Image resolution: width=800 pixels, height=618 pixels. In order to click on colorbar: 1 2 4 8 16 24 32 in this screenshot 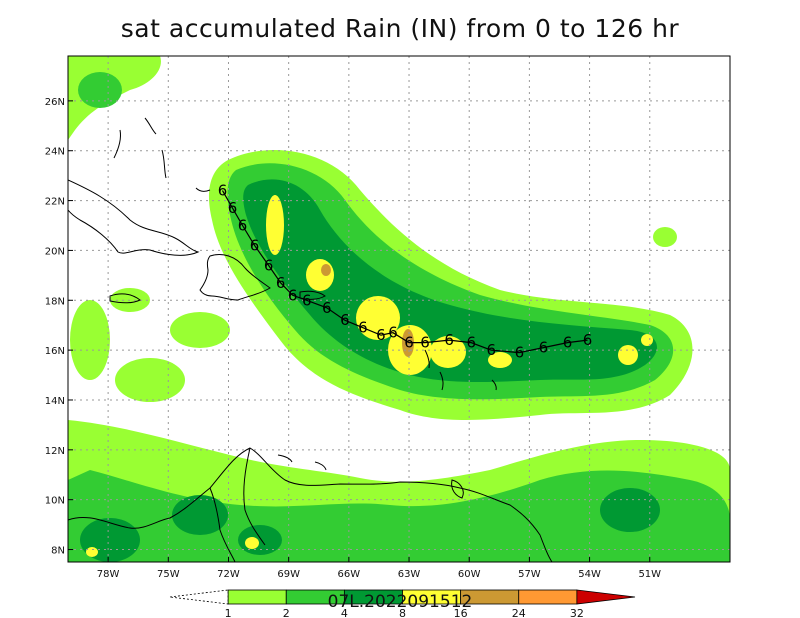, I will do `click(402, 603)`.